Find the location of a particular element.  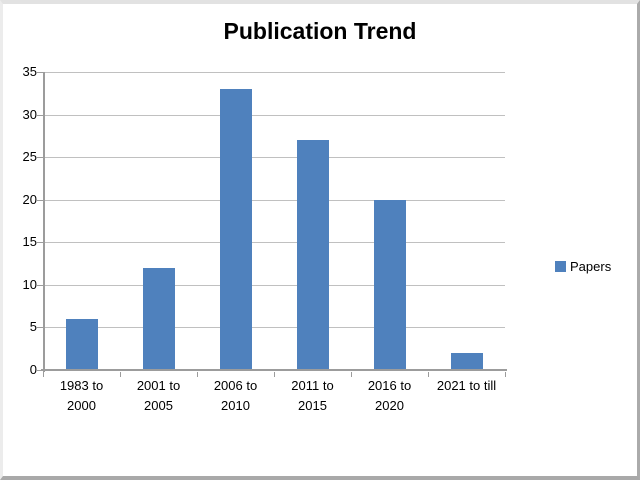

x-axis-label: 2016 to 2020 is located at coordinates (389, 396).